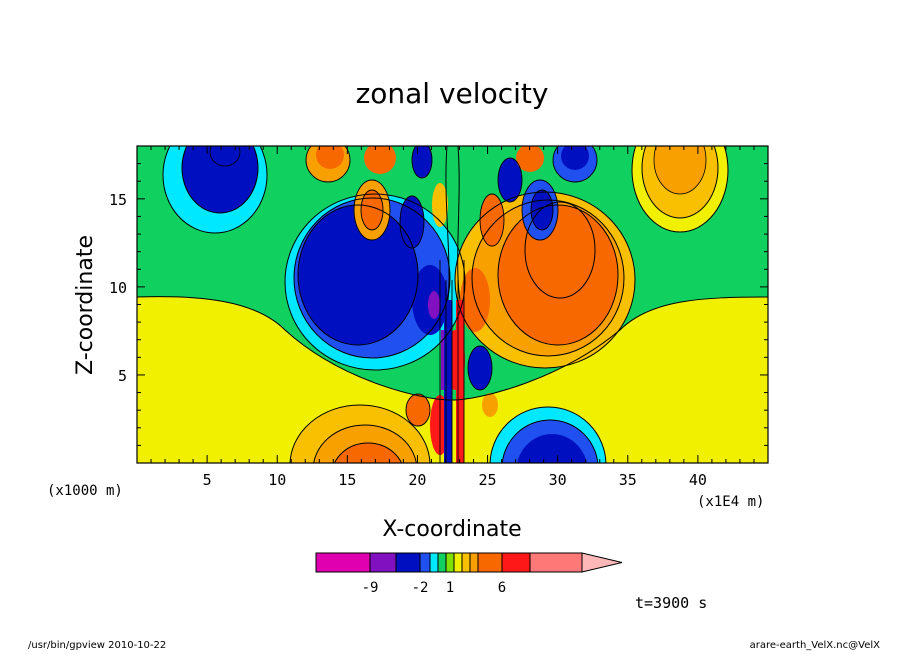  Describe the element at coordinates (220, 179) in the screenshot. I see `cell-left-top-blue` at that location.